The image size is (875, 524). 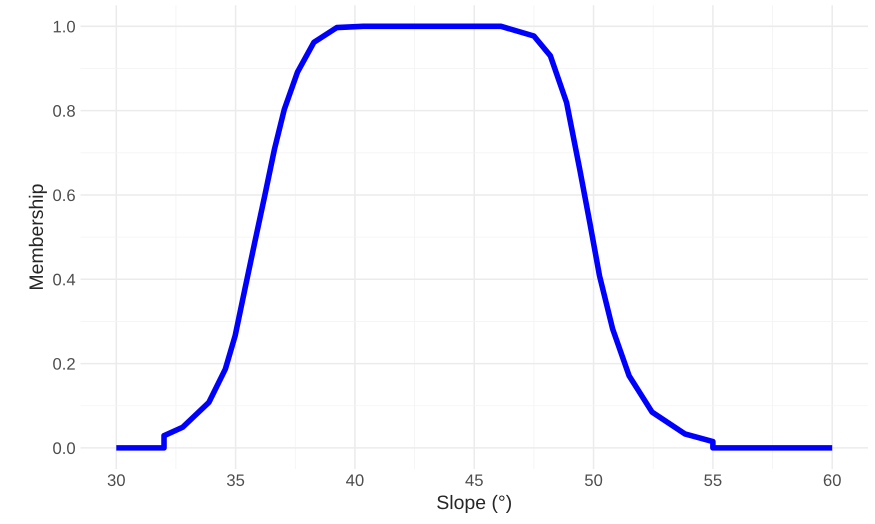 What do you see at coordinates (64, 111) in the screenshot?
I see `y-tick-label: 0.8` at bounding box center [64, 111].